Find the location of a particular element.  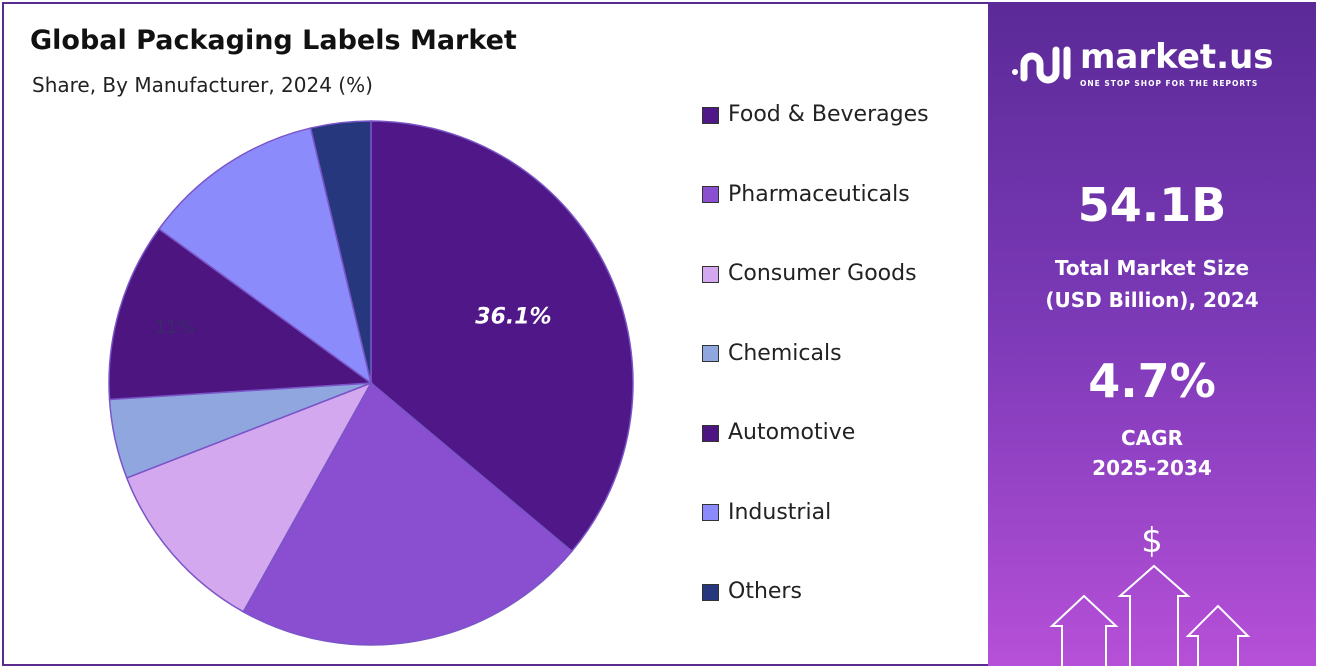

market-size-label-2: (USD Billion), 2024 is located at coordinates (1152, 300).